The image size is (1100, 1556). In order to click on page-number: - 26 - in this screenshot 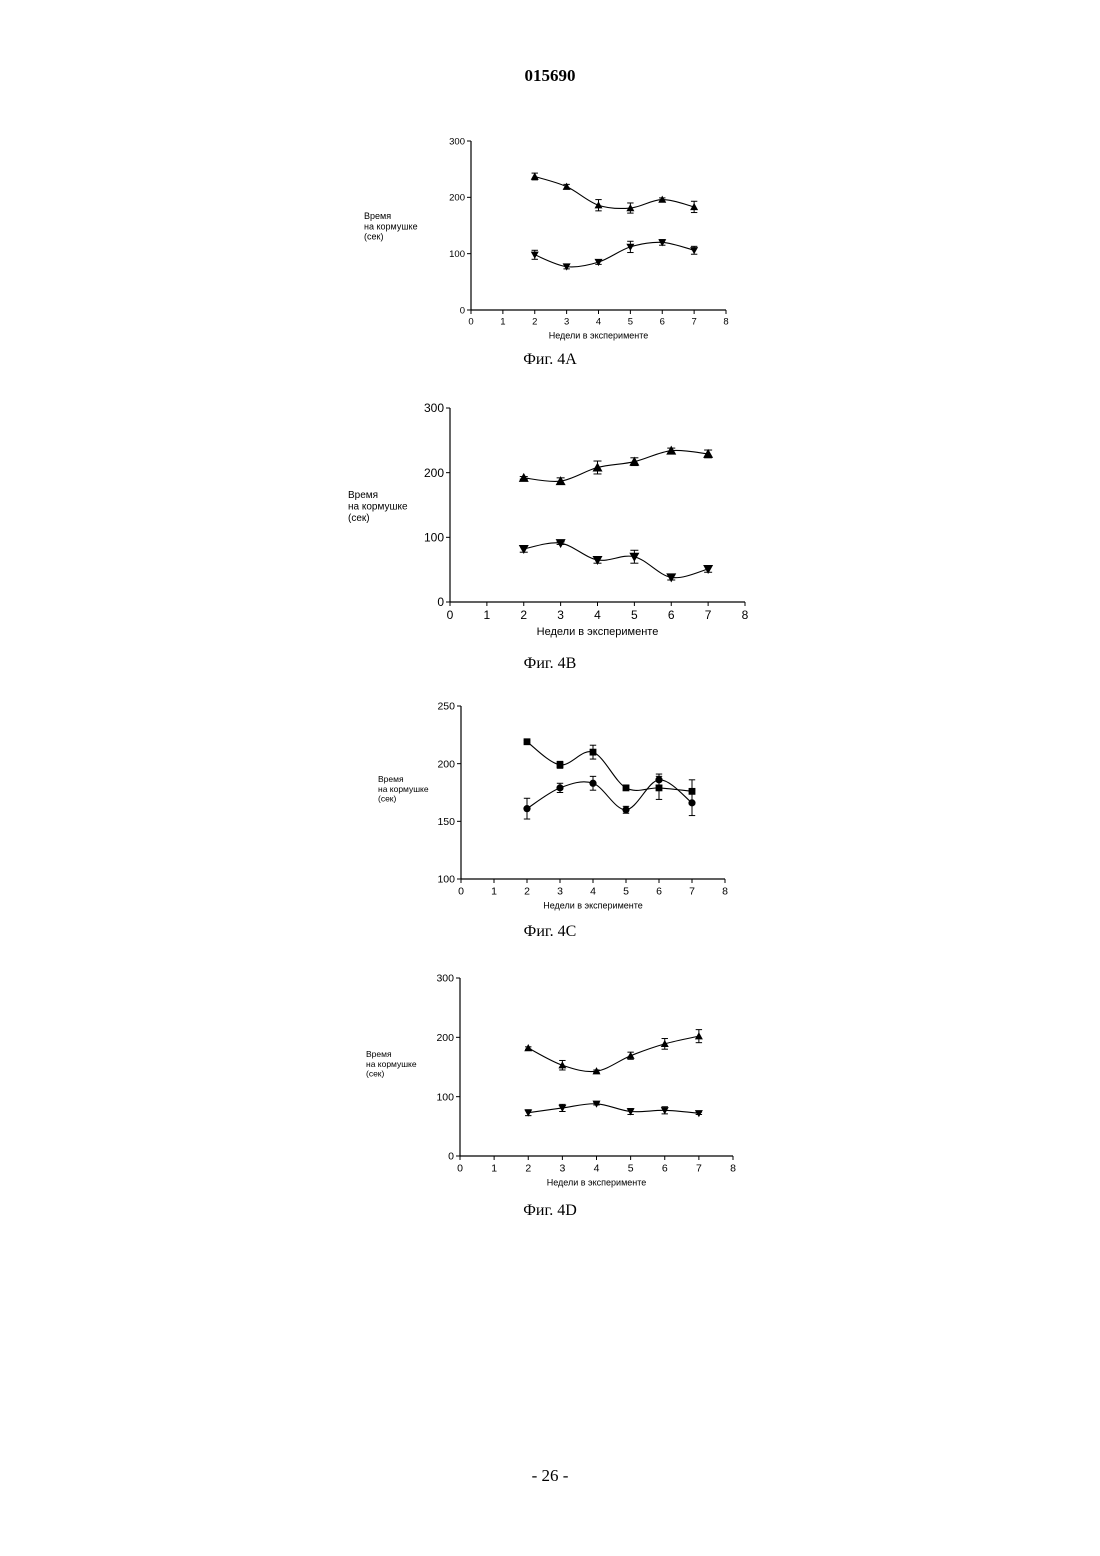, I will do `click(550, 1476)`.